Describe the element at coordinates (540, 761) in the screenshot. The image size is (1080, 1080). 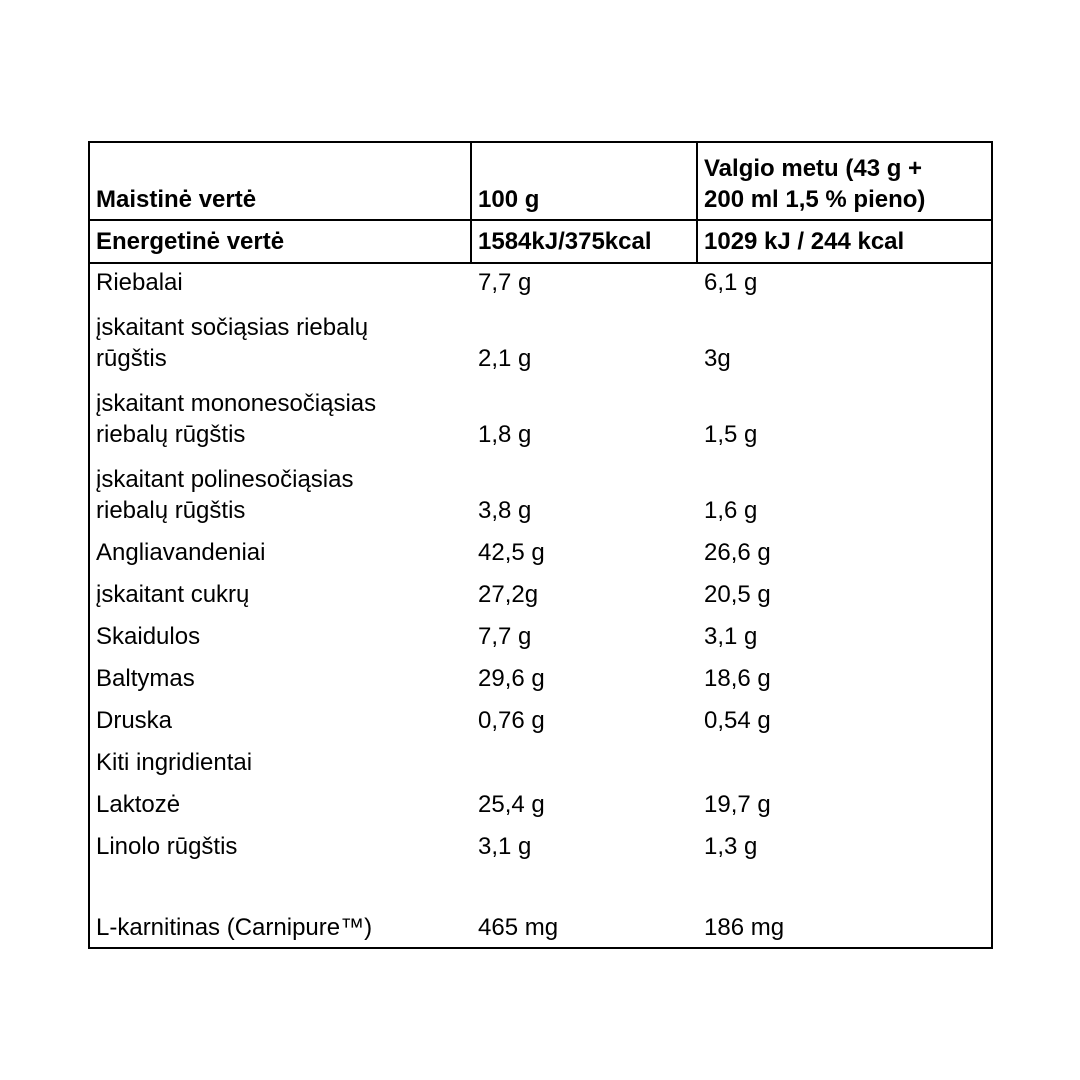
I see `table-row: Kiti ingridientai` at that location.